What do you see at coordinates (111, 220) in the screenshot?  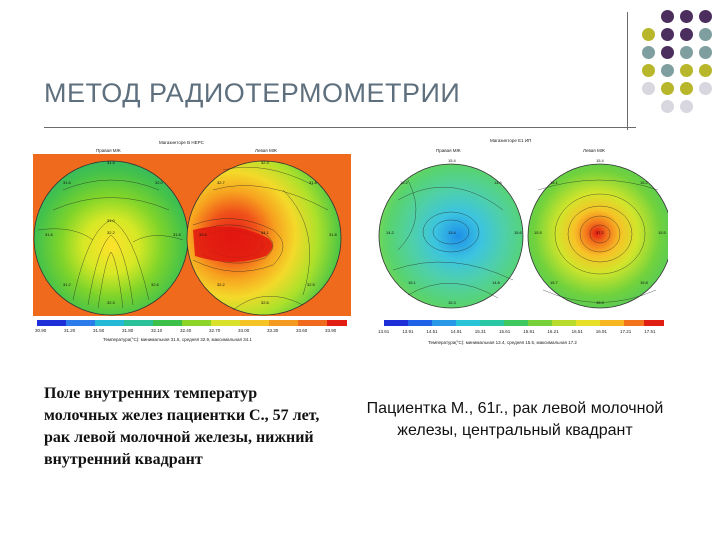 I see `sensor-value: 31.0` at bounding box center [111, 220].